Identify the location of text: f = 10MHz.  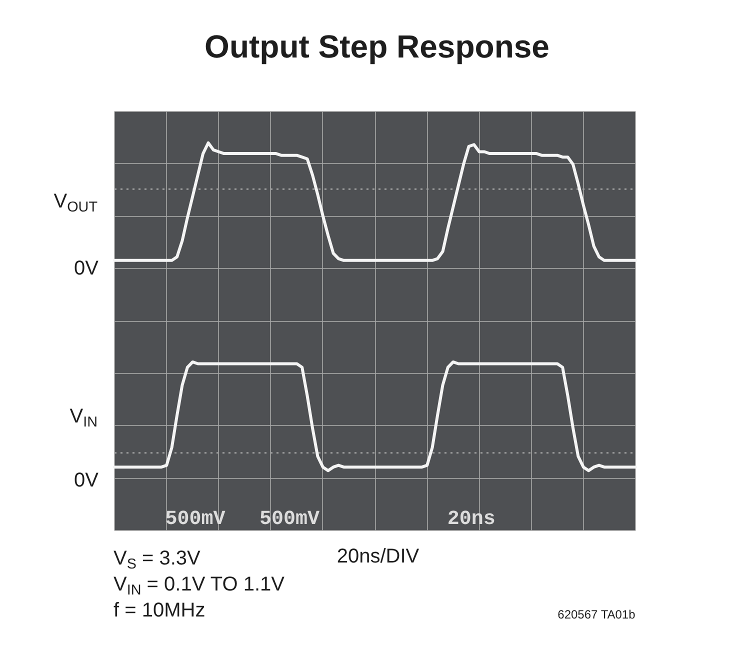
(160, 611).